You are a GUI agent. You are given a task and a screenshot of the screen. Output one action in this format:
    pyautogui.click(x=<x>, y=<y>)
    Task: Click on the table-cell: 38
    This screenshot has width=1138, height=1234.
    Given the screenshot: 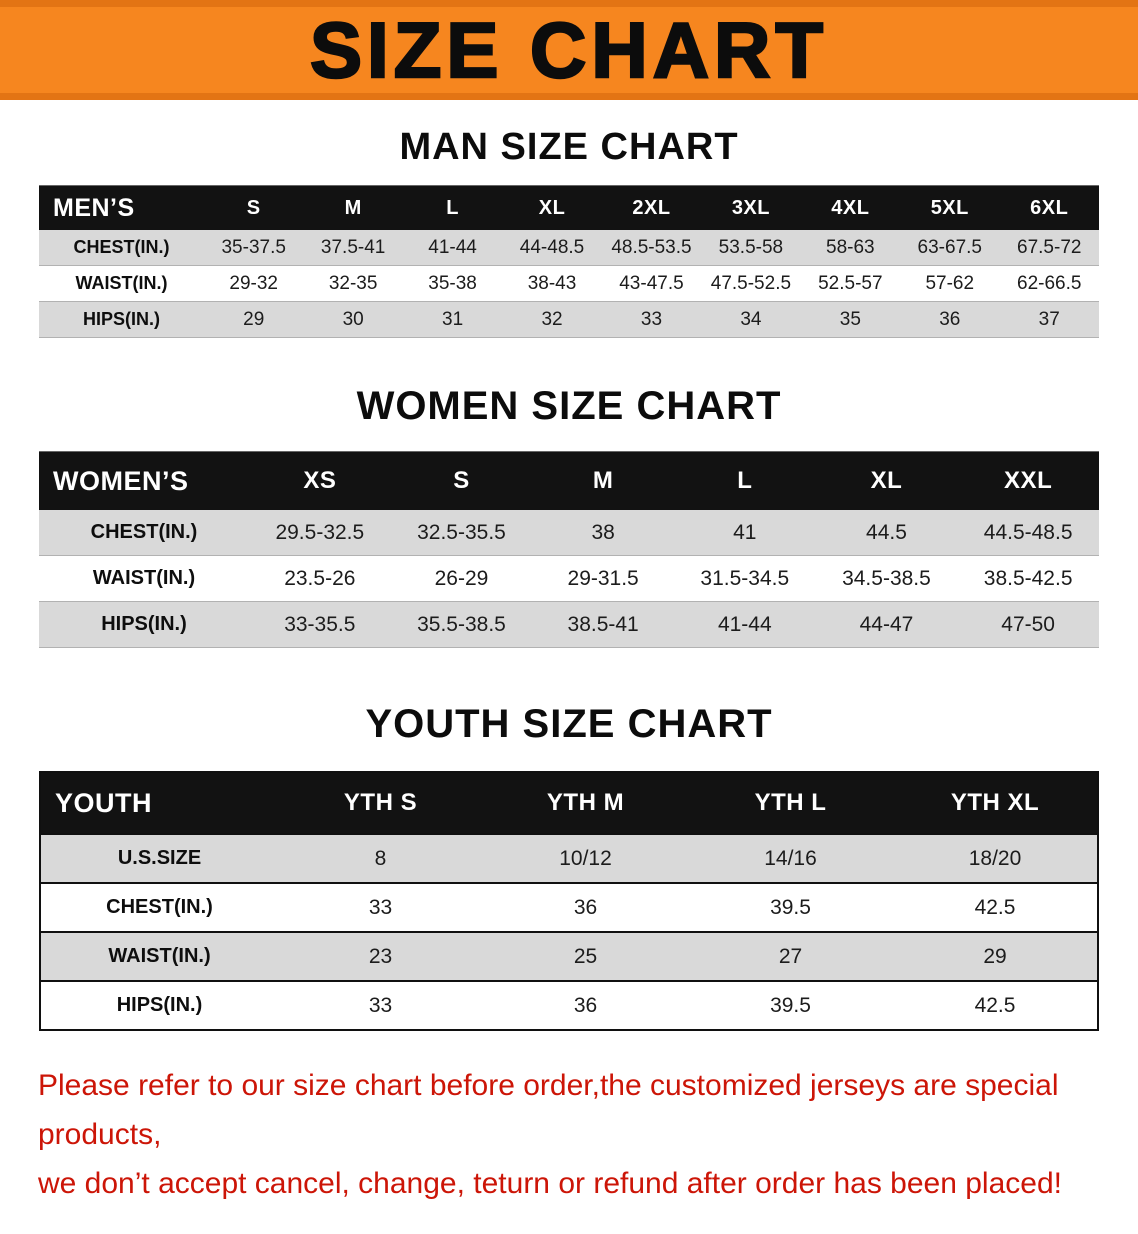 What is the action you would take?
    pyautogui.click(x=603, y=532)
    